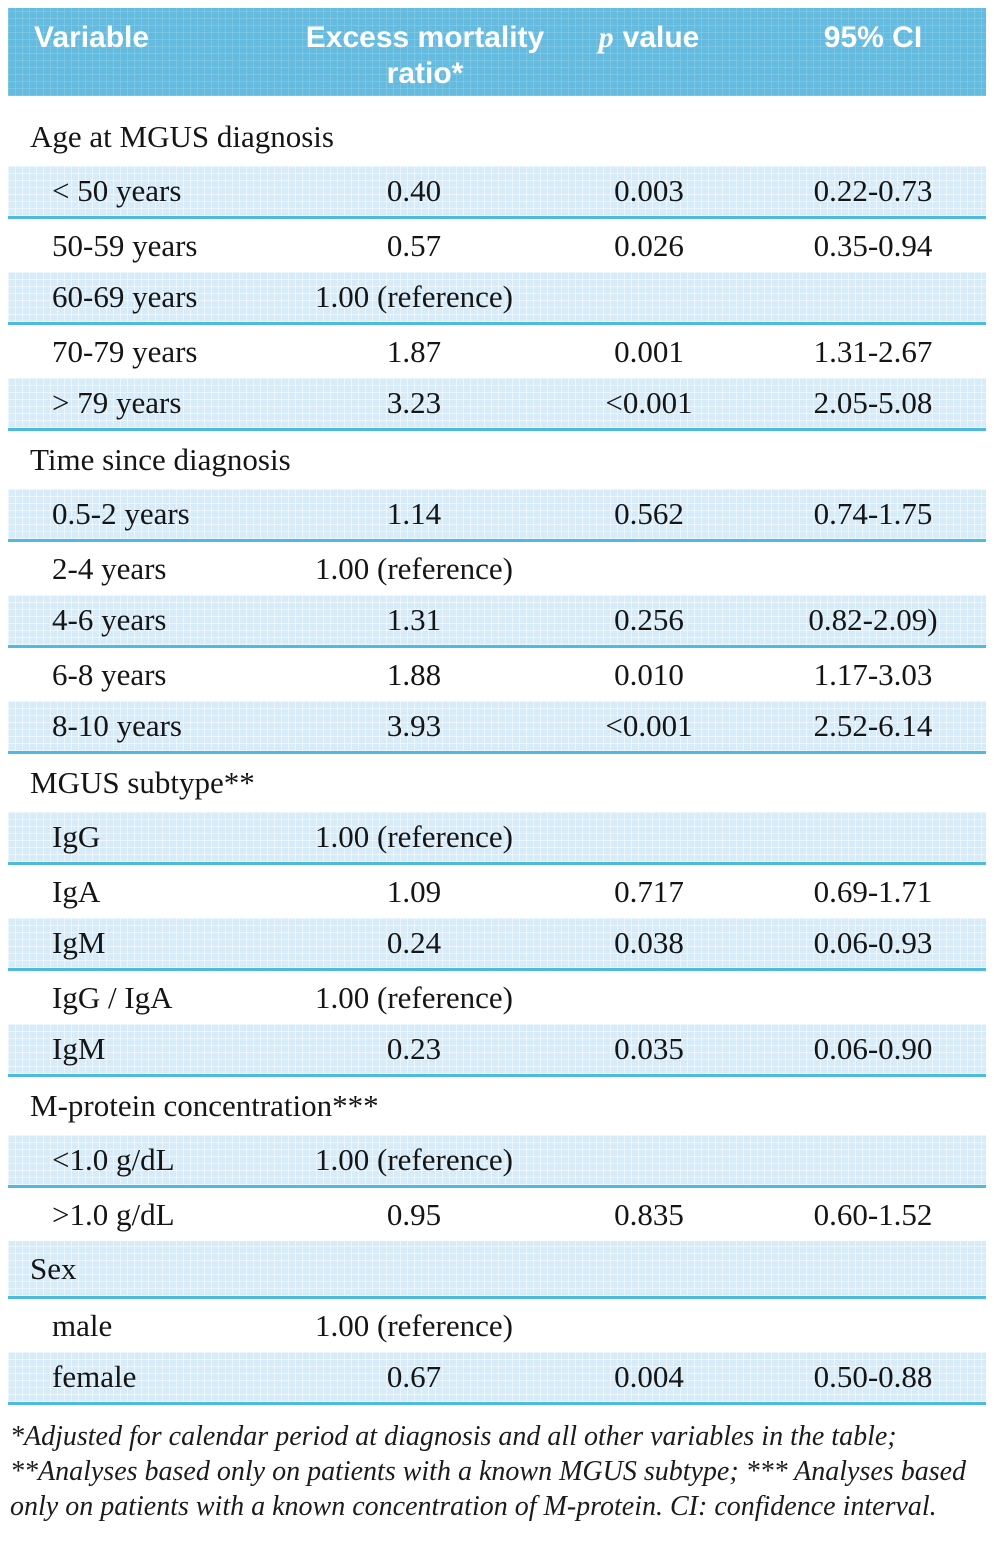 Image resolution: width=994 pixels, height=1566 pixels. I want to click on table-row: 6-8 years 1.88 0.010 1.17-3.03, so click(497, 674).